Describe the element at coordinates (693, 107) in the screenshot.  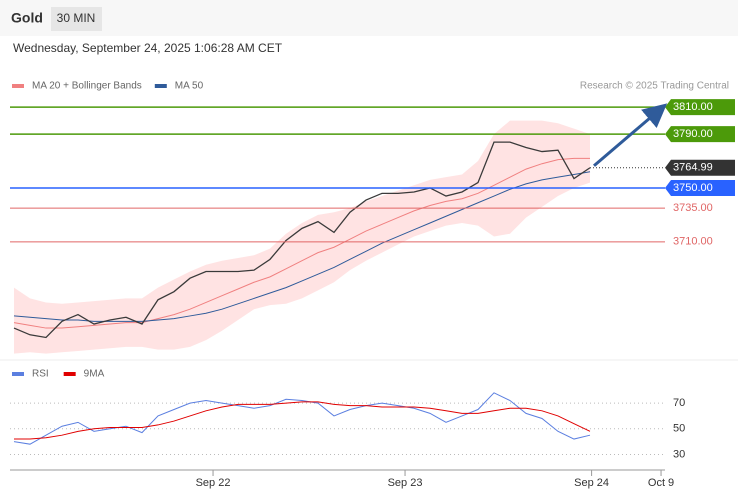
I see `level-label: 3810.00` at that location.